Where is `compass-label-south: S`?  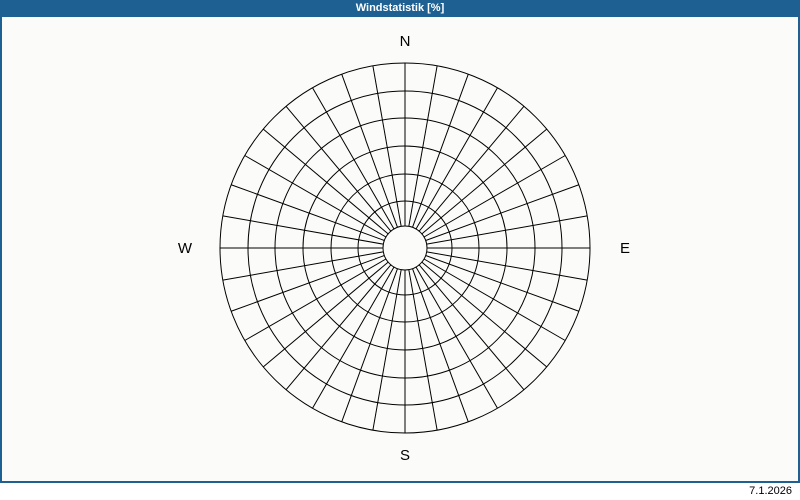
compass-label-south: S is located at coordinates (405, 455).